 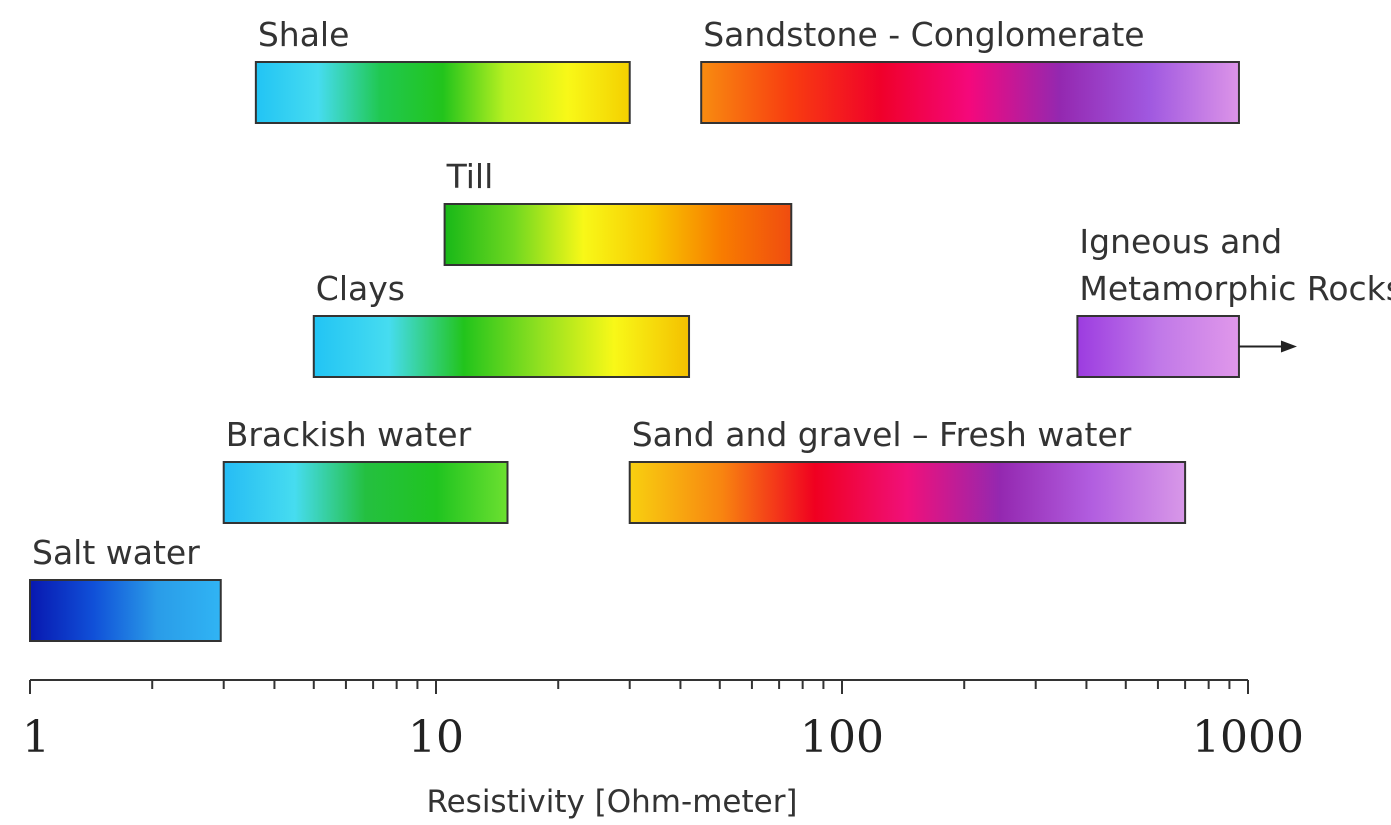 I want to click on bar-salt, so click(x=125, y=610).